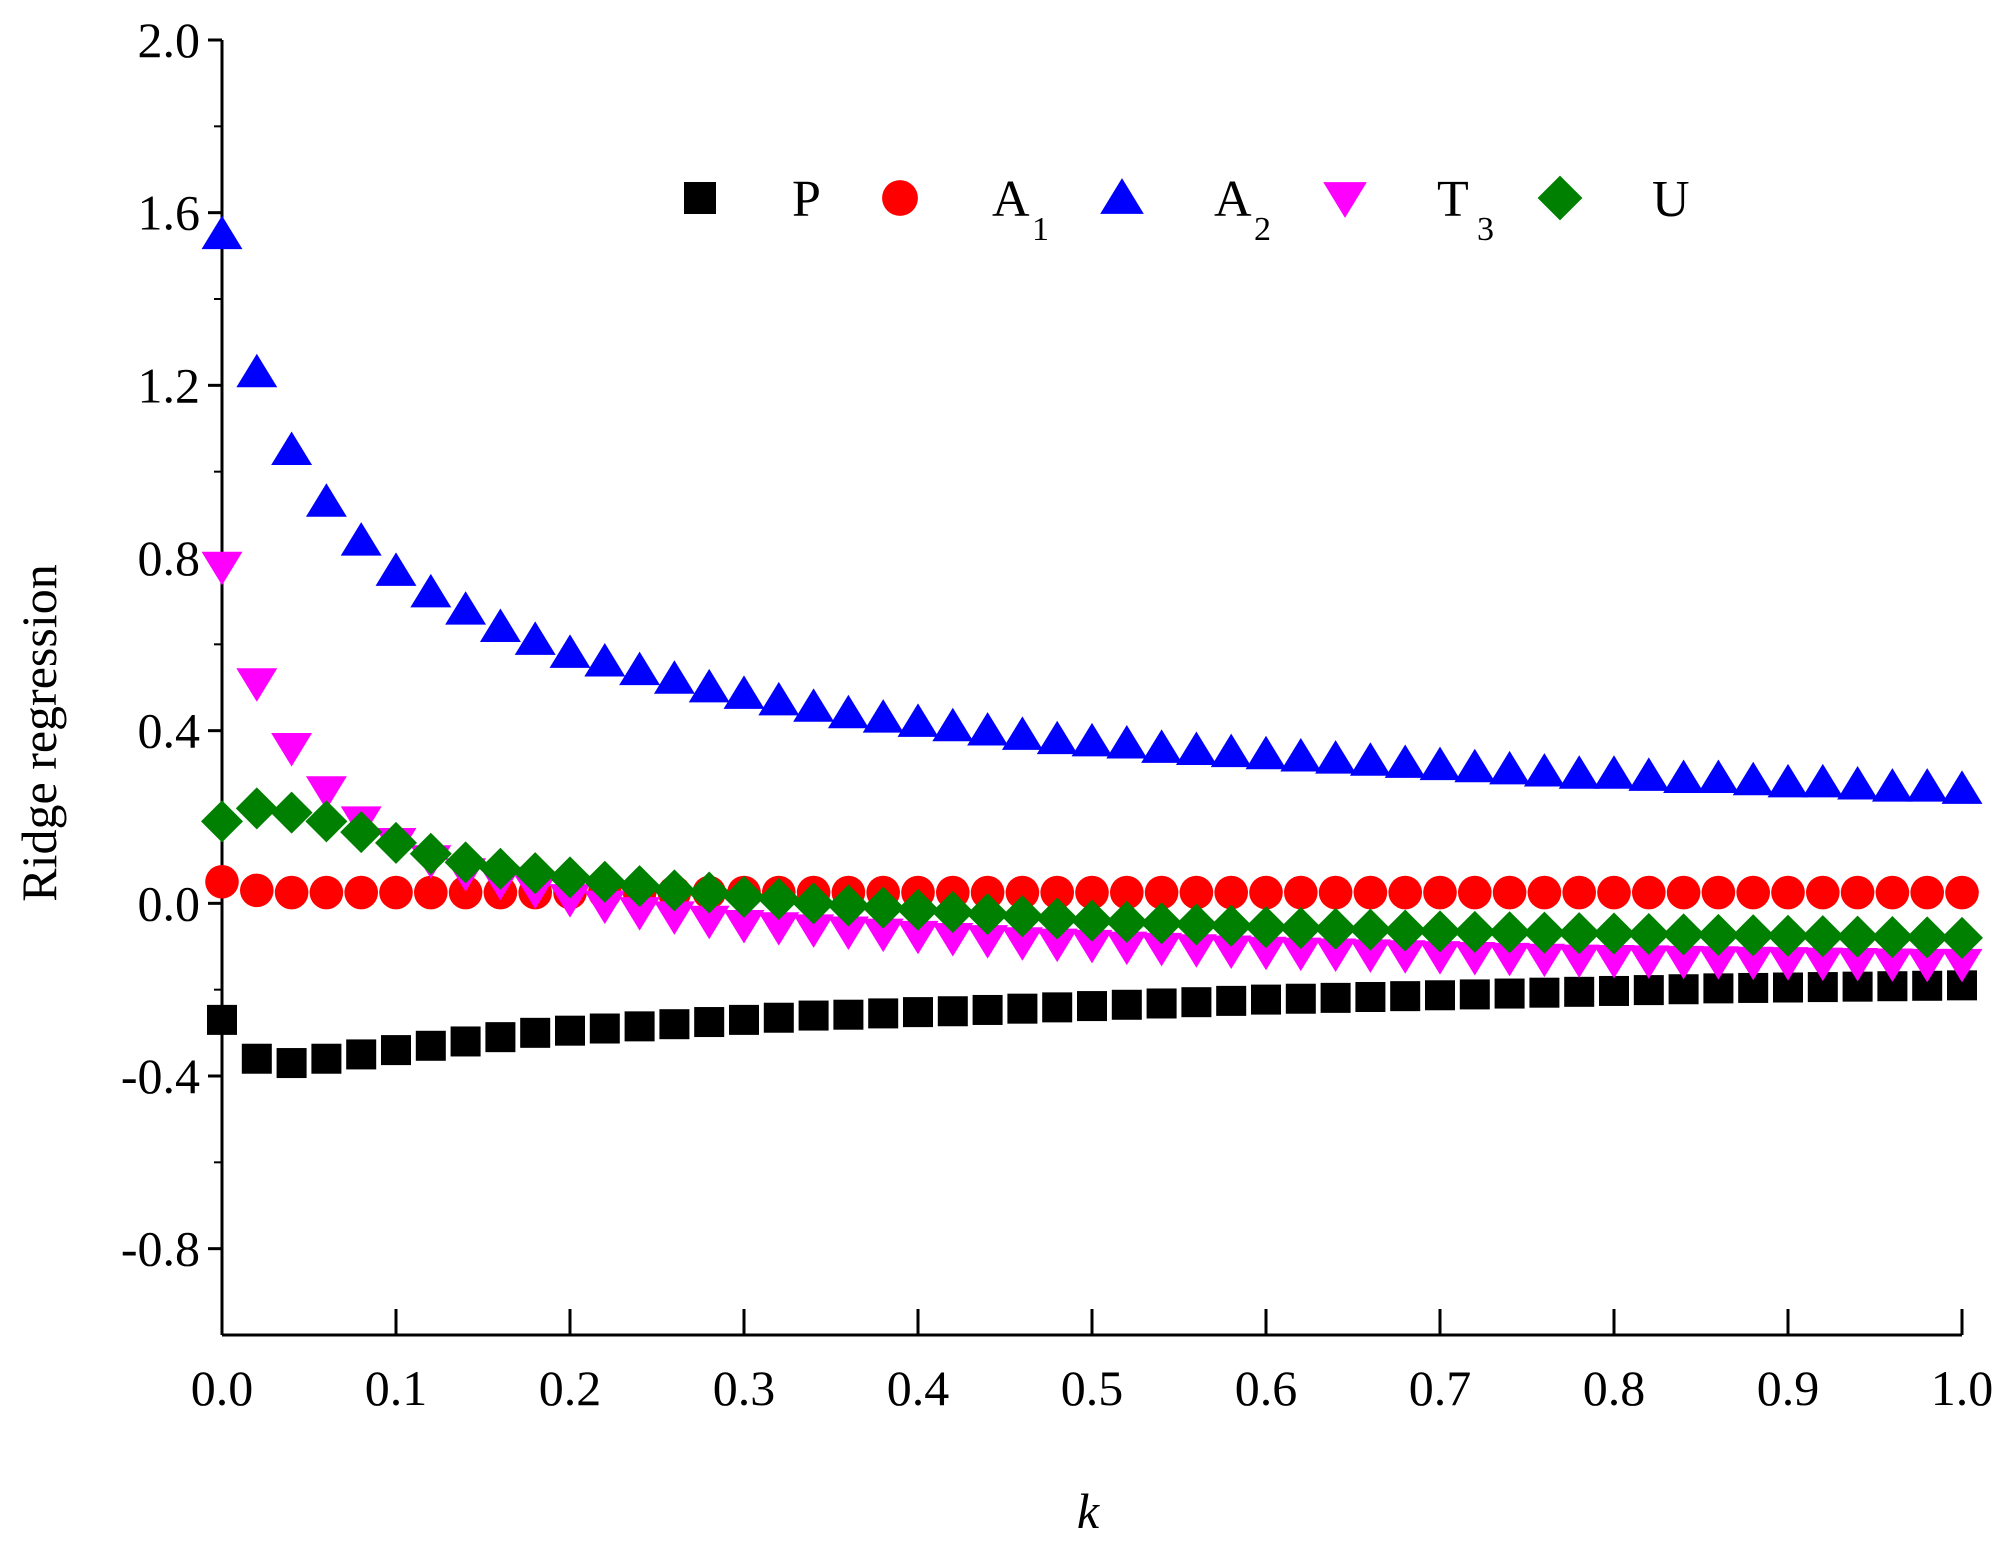 This screenshot has width=2008, height=1547. What do you see at coordinates (169, 731) in the screenshot?
I see `y-tick-label: 0.4` at bounding box center [169, 731].